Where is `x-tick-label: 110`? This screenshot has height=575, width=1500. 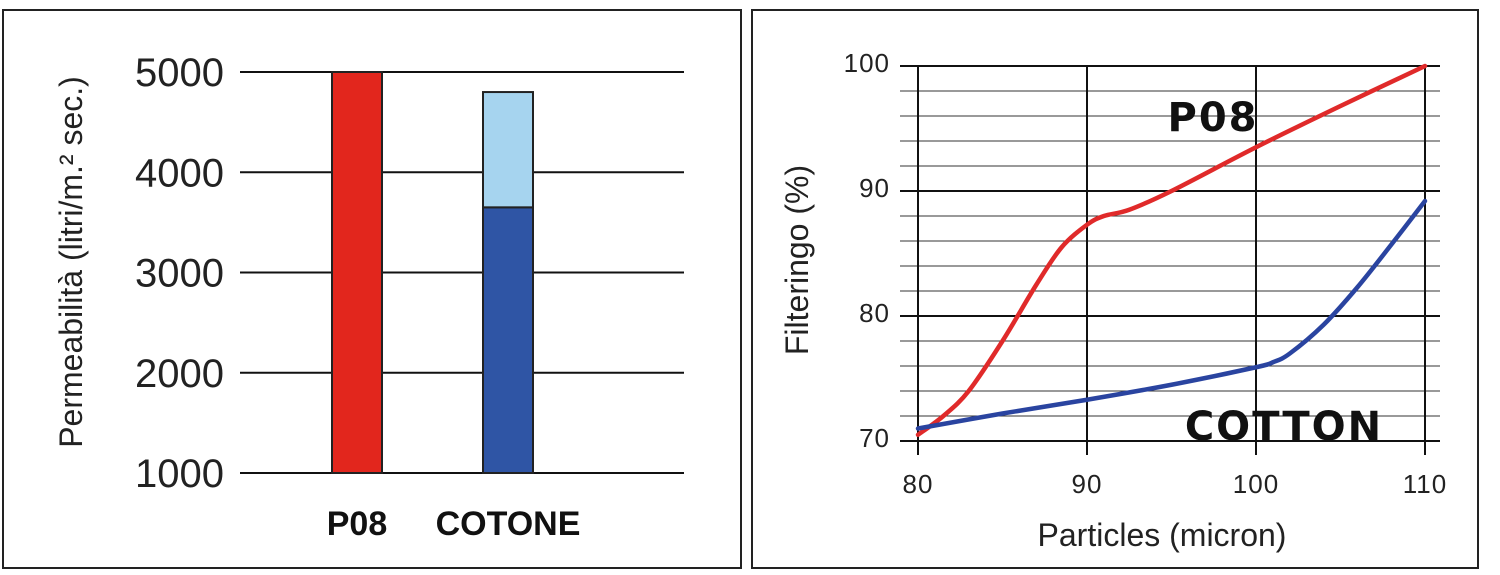 x-tick-label: 110 is located at coordinates (1425, 484).